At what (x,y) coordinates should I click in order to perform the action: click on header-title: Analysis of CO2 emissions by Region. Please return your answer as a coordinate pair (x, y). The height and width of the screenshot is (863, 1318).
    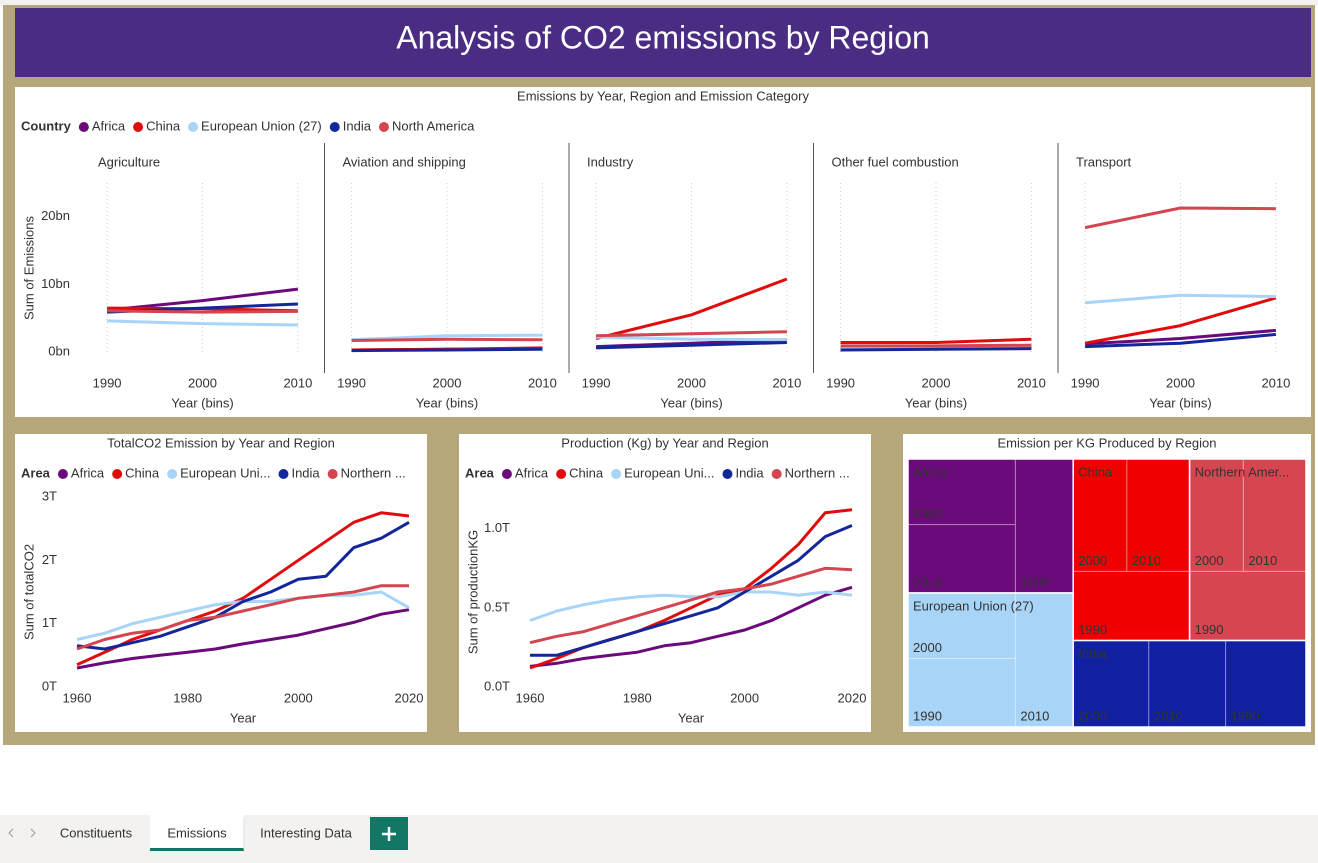
    Looking at the image, I should click on (663, 37).